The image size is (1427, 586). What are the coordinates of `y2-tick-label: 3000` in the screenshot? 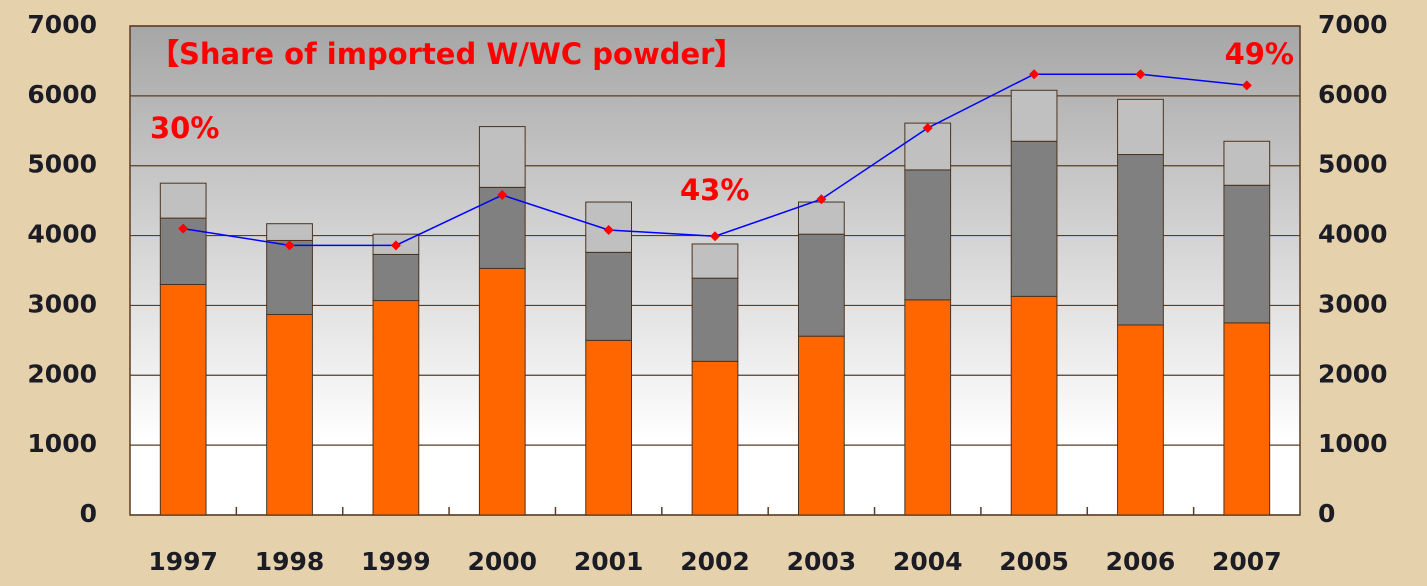 It's located at (1353, 303).